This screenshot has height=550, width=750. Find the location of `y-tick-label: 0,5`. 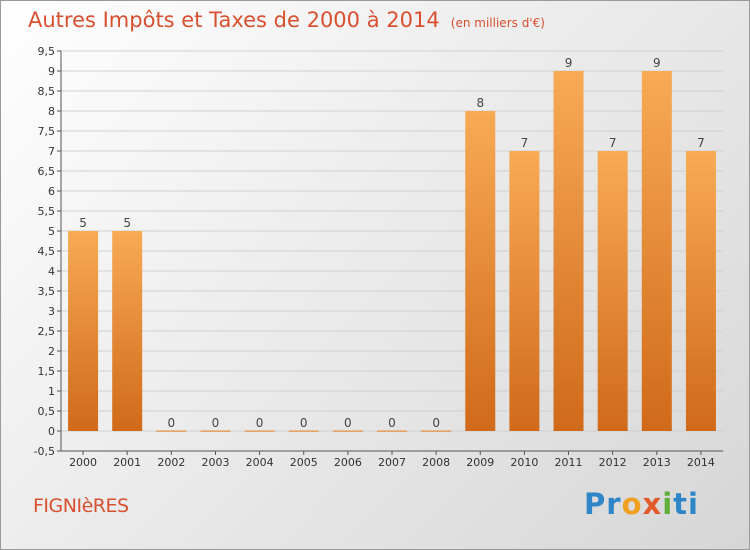

y-tick-label: 0,5 is located at coordinates (47, 411).